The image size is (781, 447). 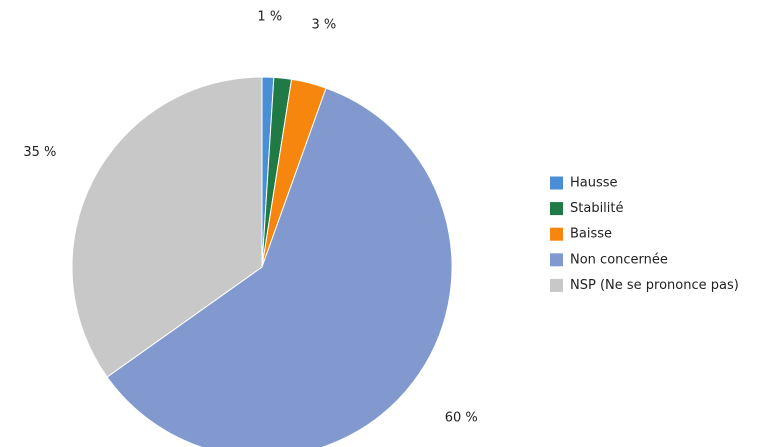 What do you see at coordinates (597, 208) in the screenshot?
I see `legend-label: Stabilité` at bounding box center [597, 208].